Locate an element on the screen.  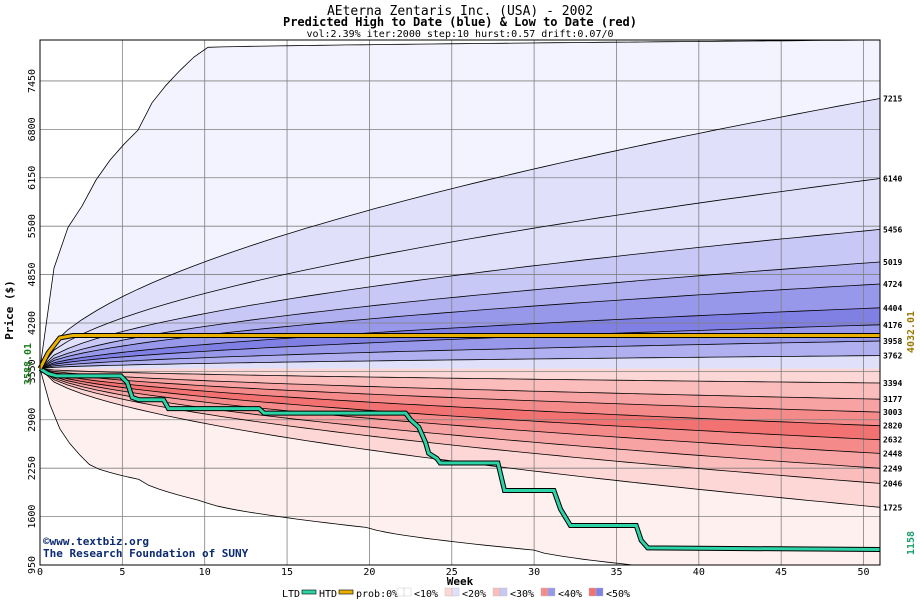
htd-price-label: 4032.01 is located at coordinates (911, 332).